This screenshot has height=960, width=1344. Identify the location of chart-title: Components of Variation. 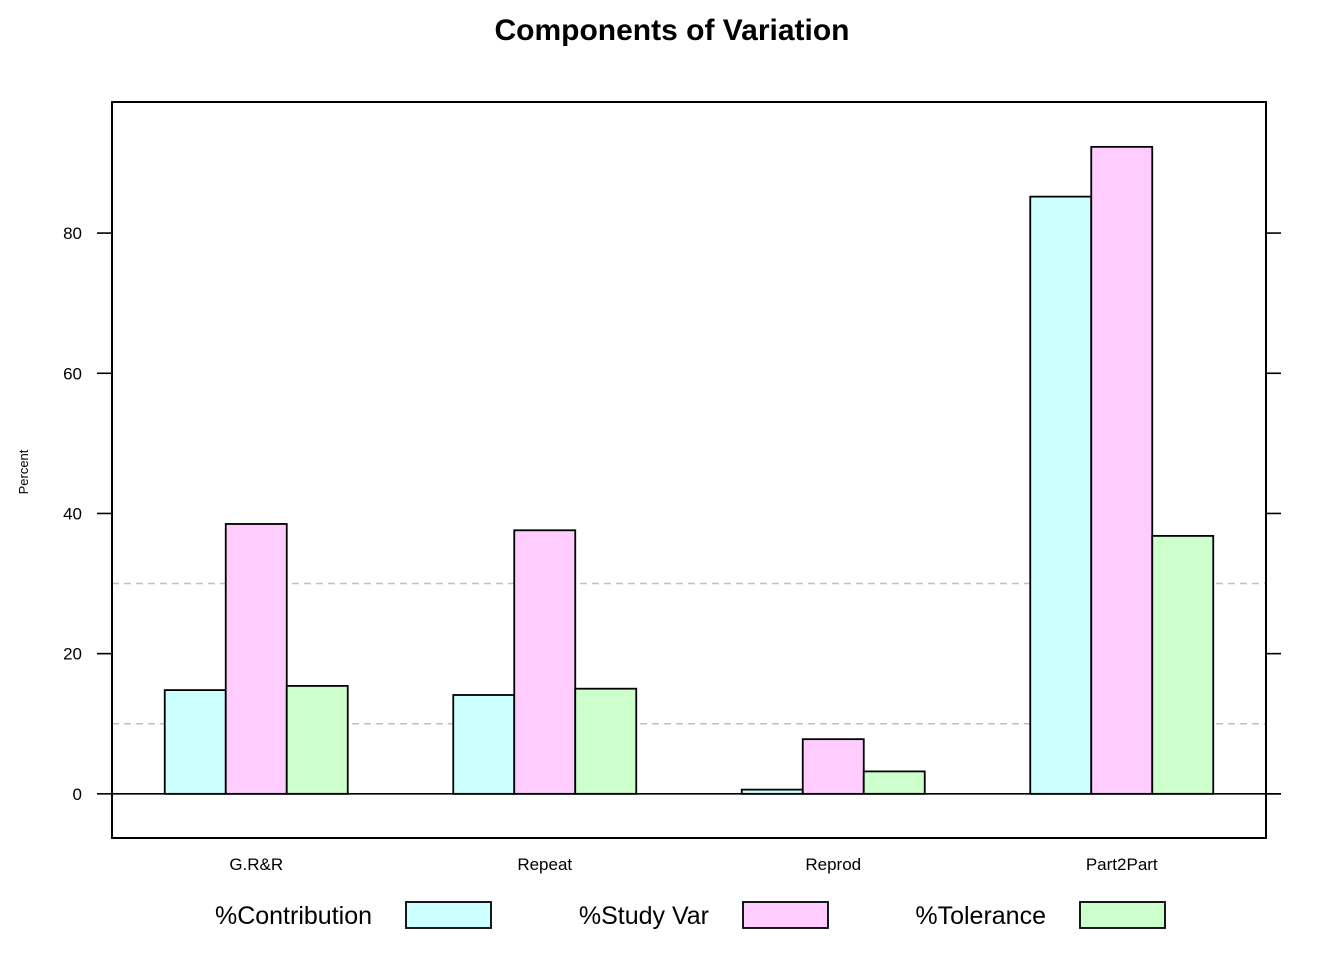
(671, 30).